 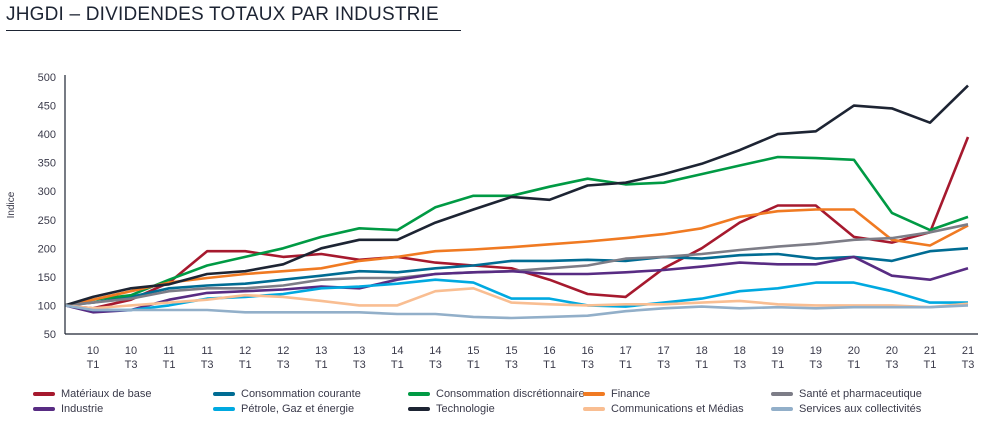 I want to click on legend-label: Communications et Médias, so click(x=677, y=409).